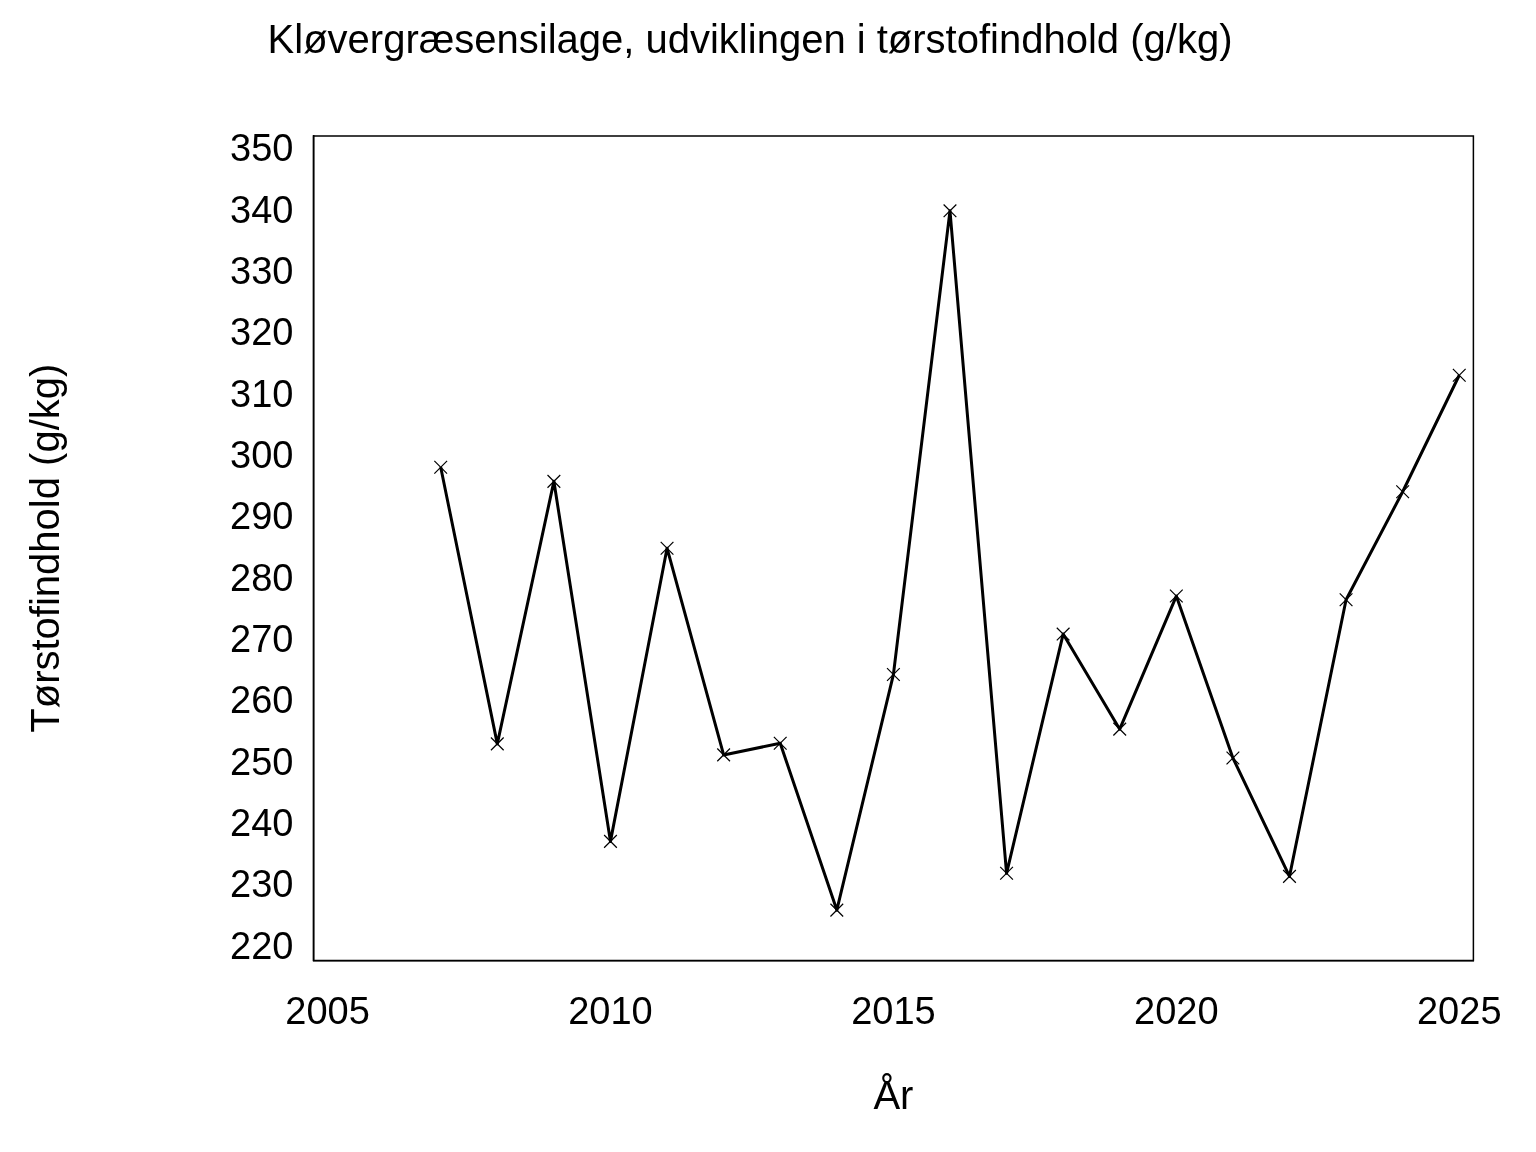 The image size is (1536, 1152). Describe the element at coordinates (262, 454) in the screenshot. I see `y-tick-label: 300` at that location.